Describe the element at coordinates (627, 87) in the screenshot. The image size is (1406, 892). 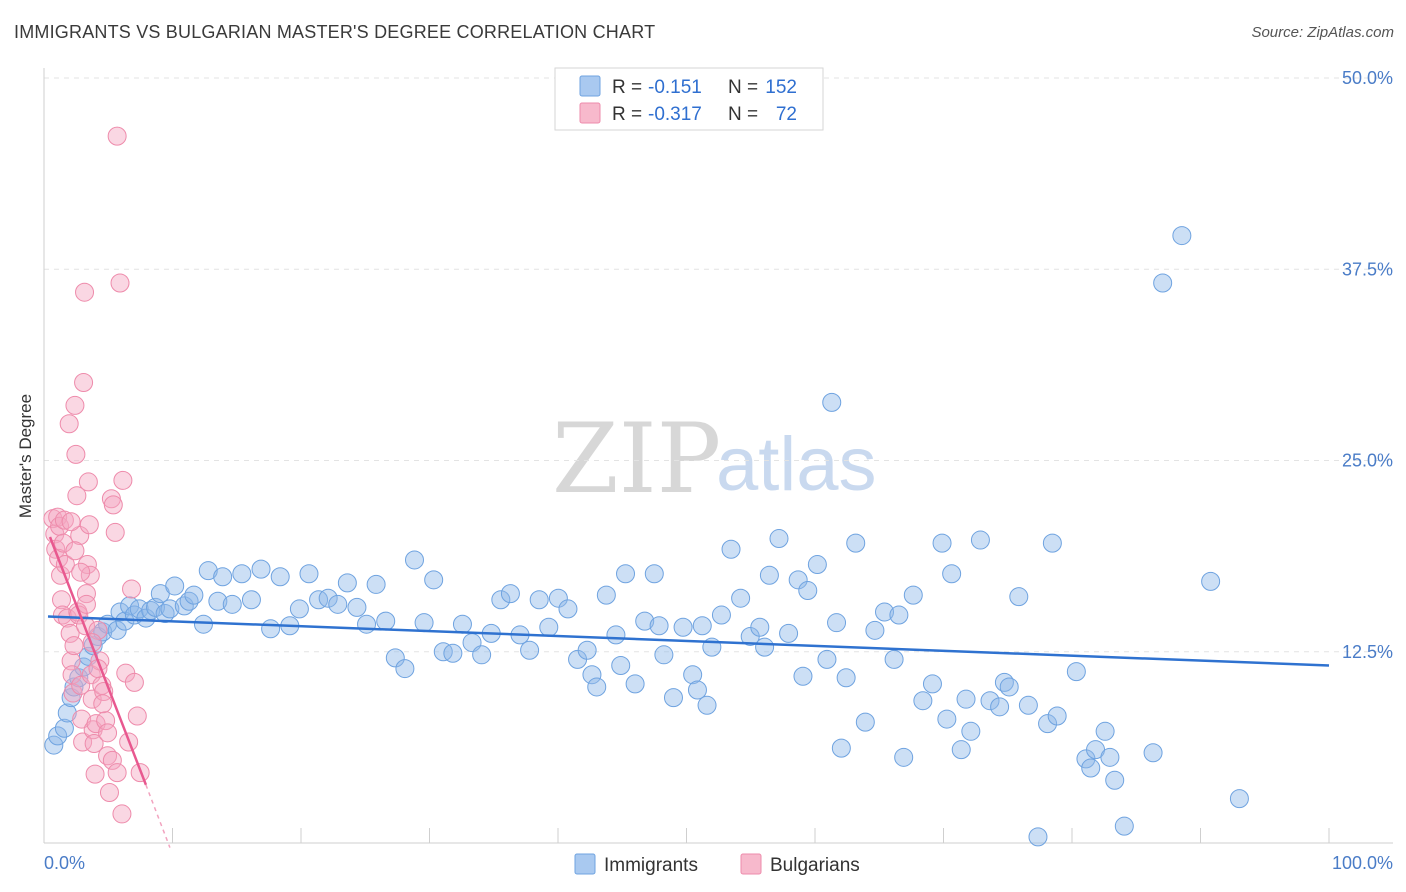
I see `legend-r-label-0: R =` at that location.